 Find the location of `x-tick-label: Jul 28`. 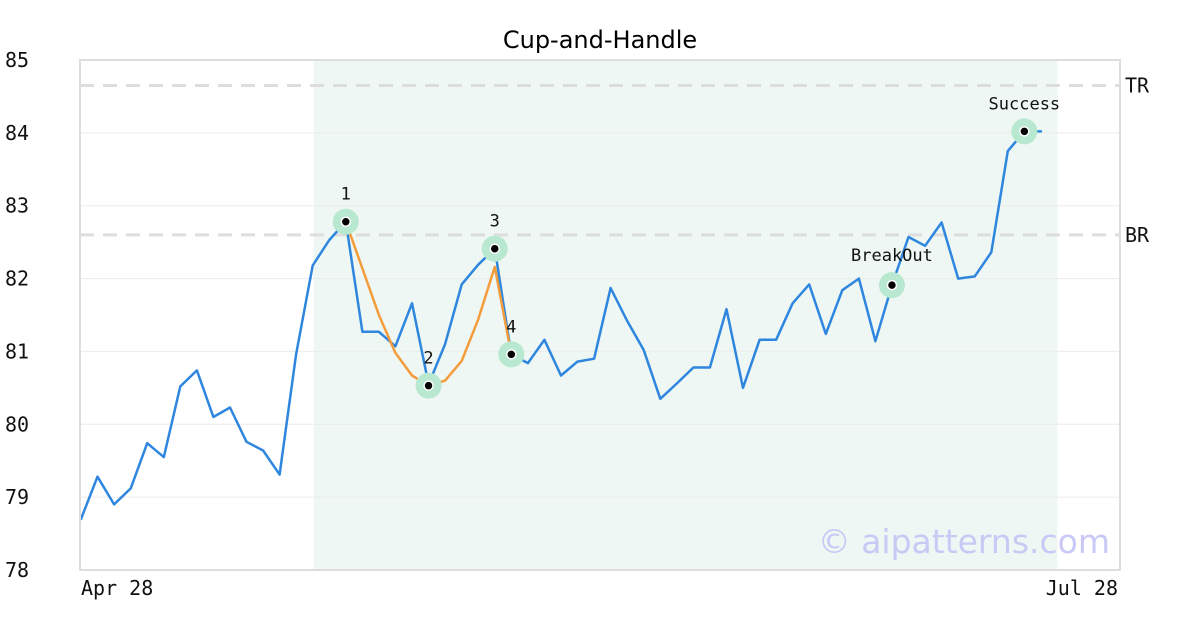

x-tick-label: Jul 28 is located at coordinates (1082, 588).